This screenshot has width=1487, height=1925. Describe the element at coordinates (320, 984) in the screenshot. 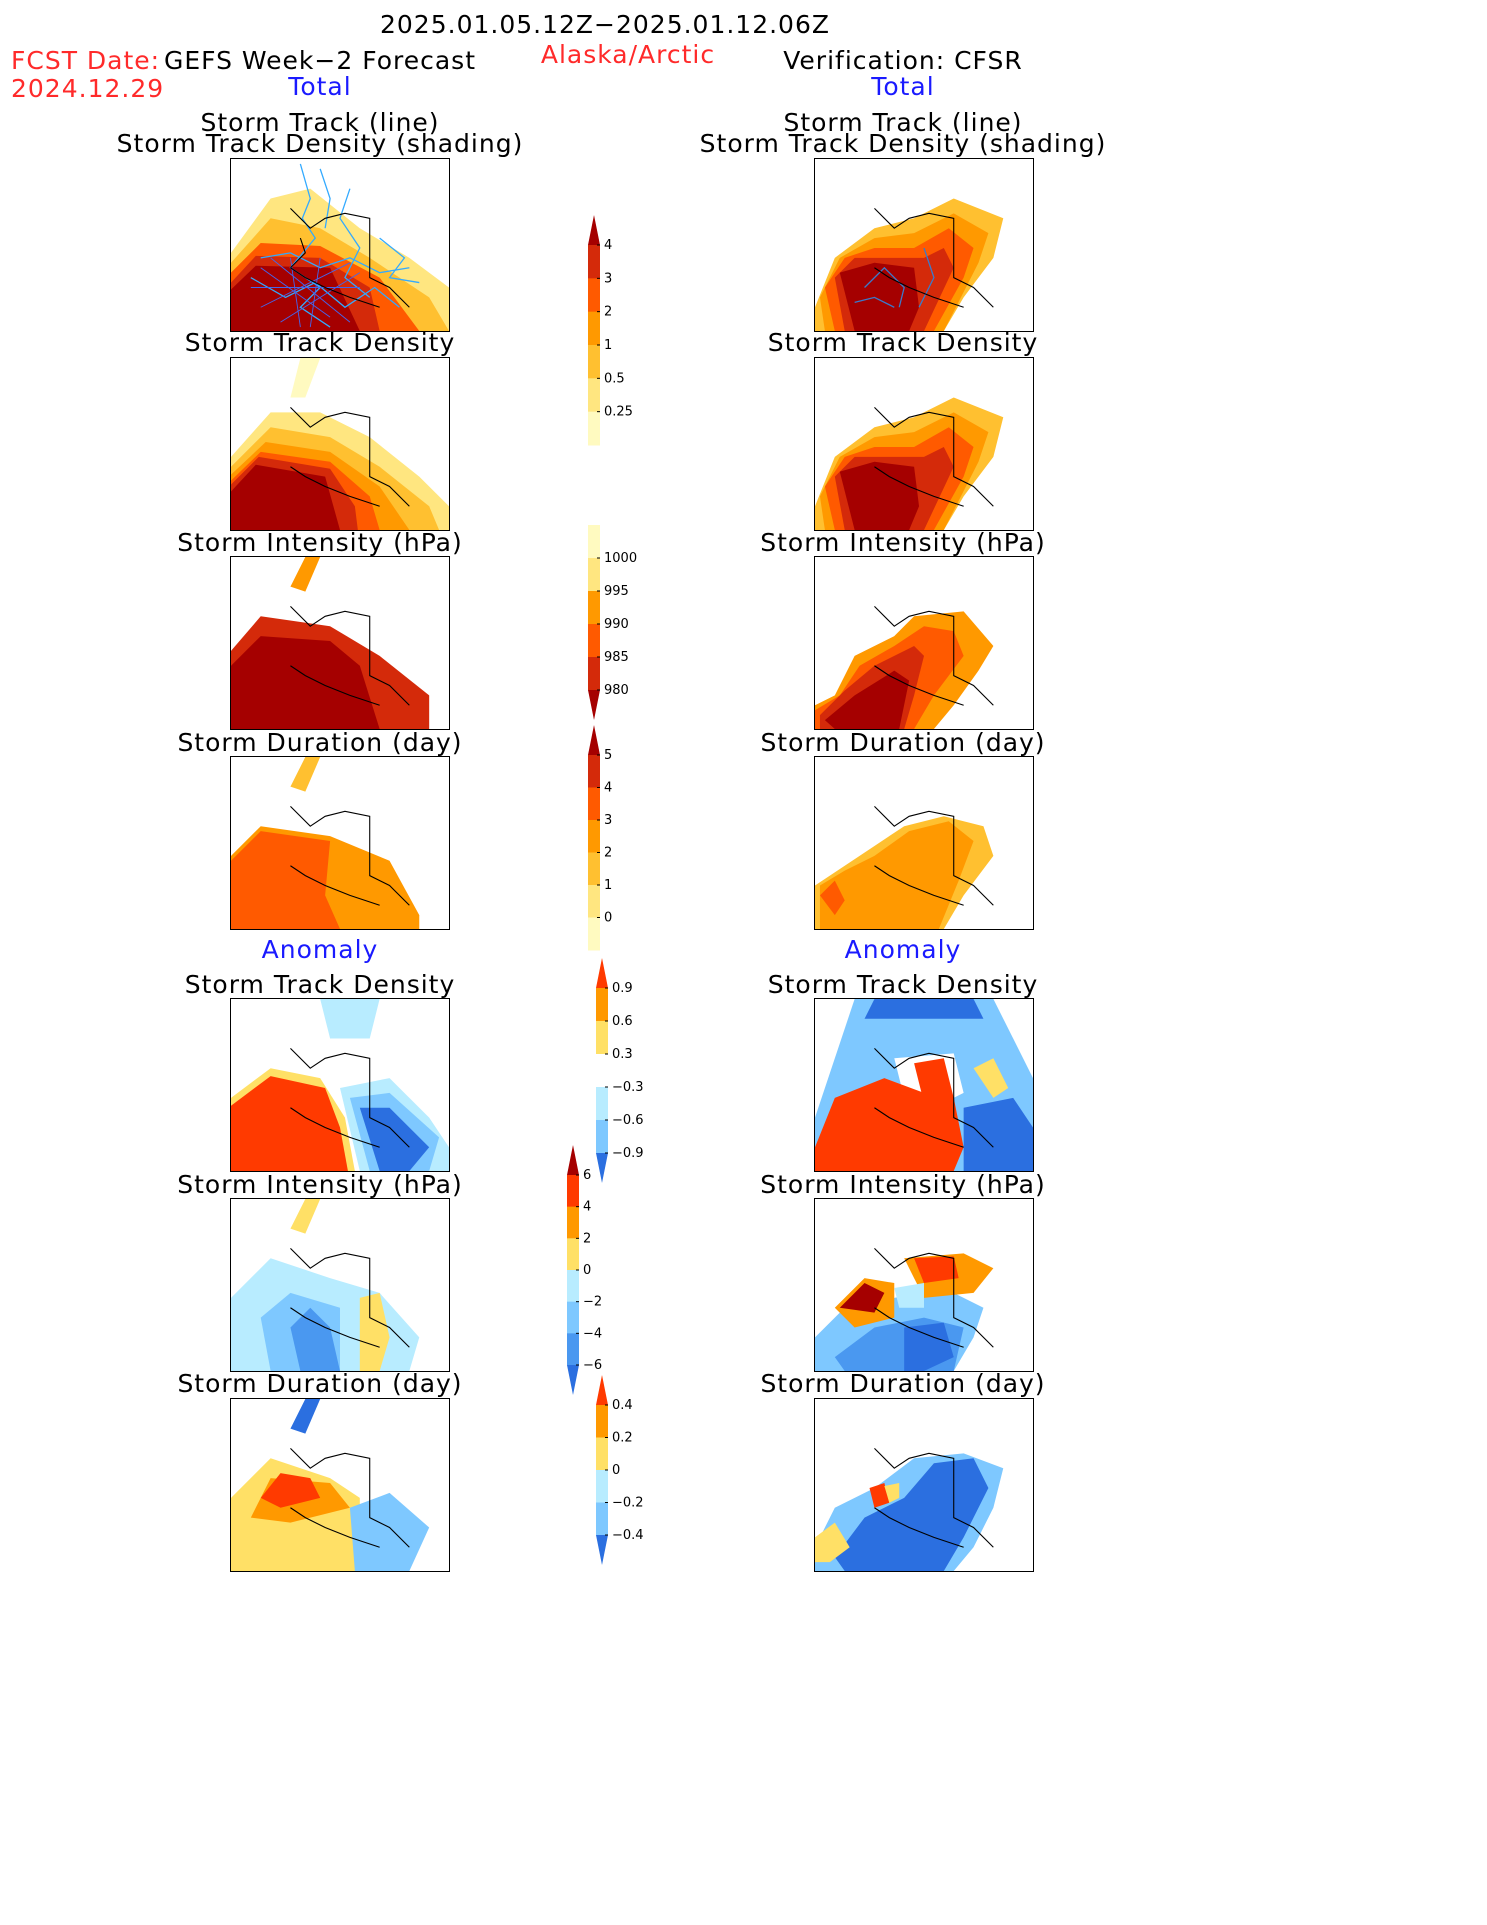

I see `panel-title-anom-density-left: Storm Track Density` at that location.